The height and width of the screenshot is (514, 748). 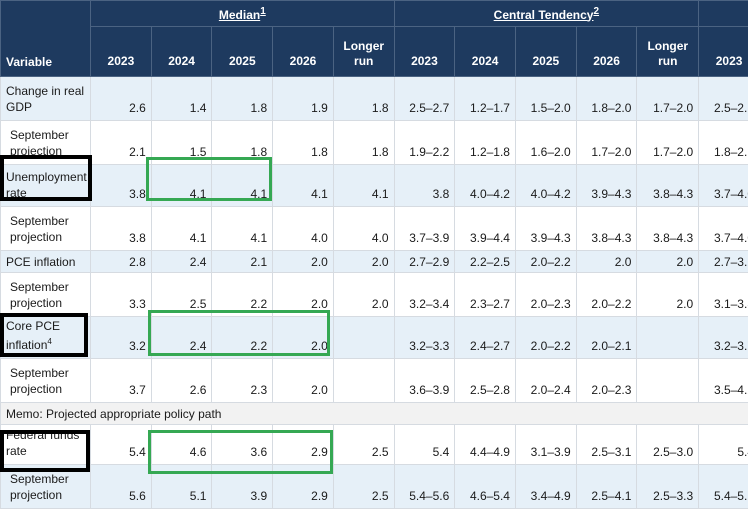 What do you see at coordinates (485, 337) in the screenshot?
I see `table-cell: 2.4–2.7` at bounding box center [485, 337].